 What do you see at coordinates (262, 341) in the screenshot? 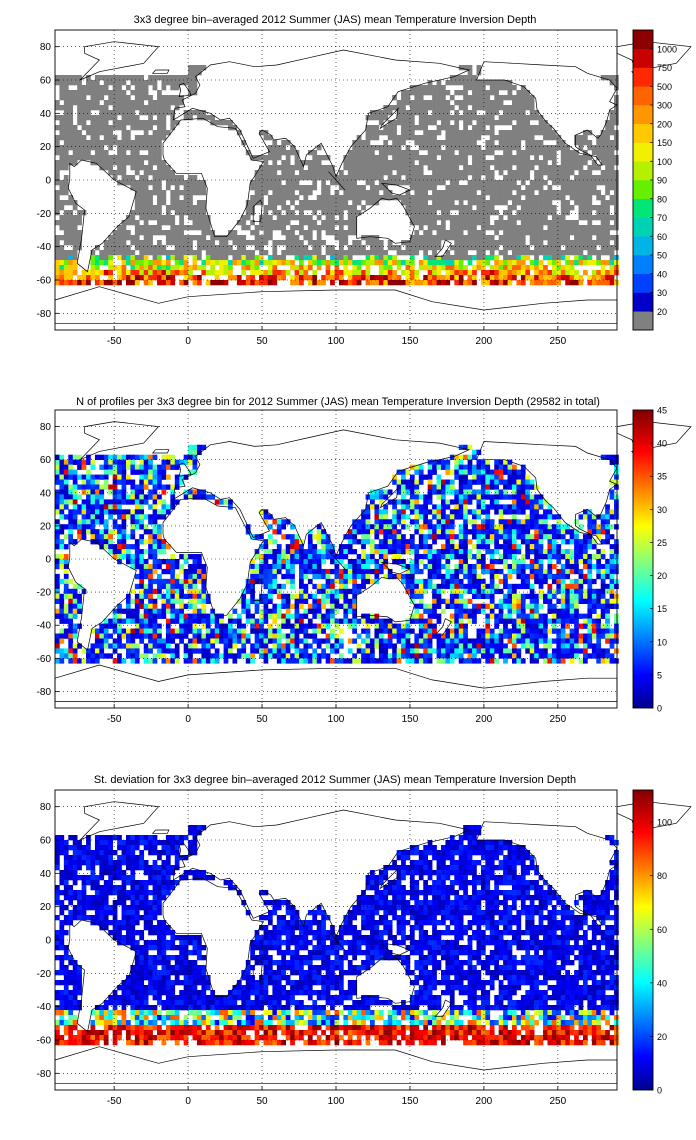
I see `x-tick-label: 50` at bounding box center [262, 341].